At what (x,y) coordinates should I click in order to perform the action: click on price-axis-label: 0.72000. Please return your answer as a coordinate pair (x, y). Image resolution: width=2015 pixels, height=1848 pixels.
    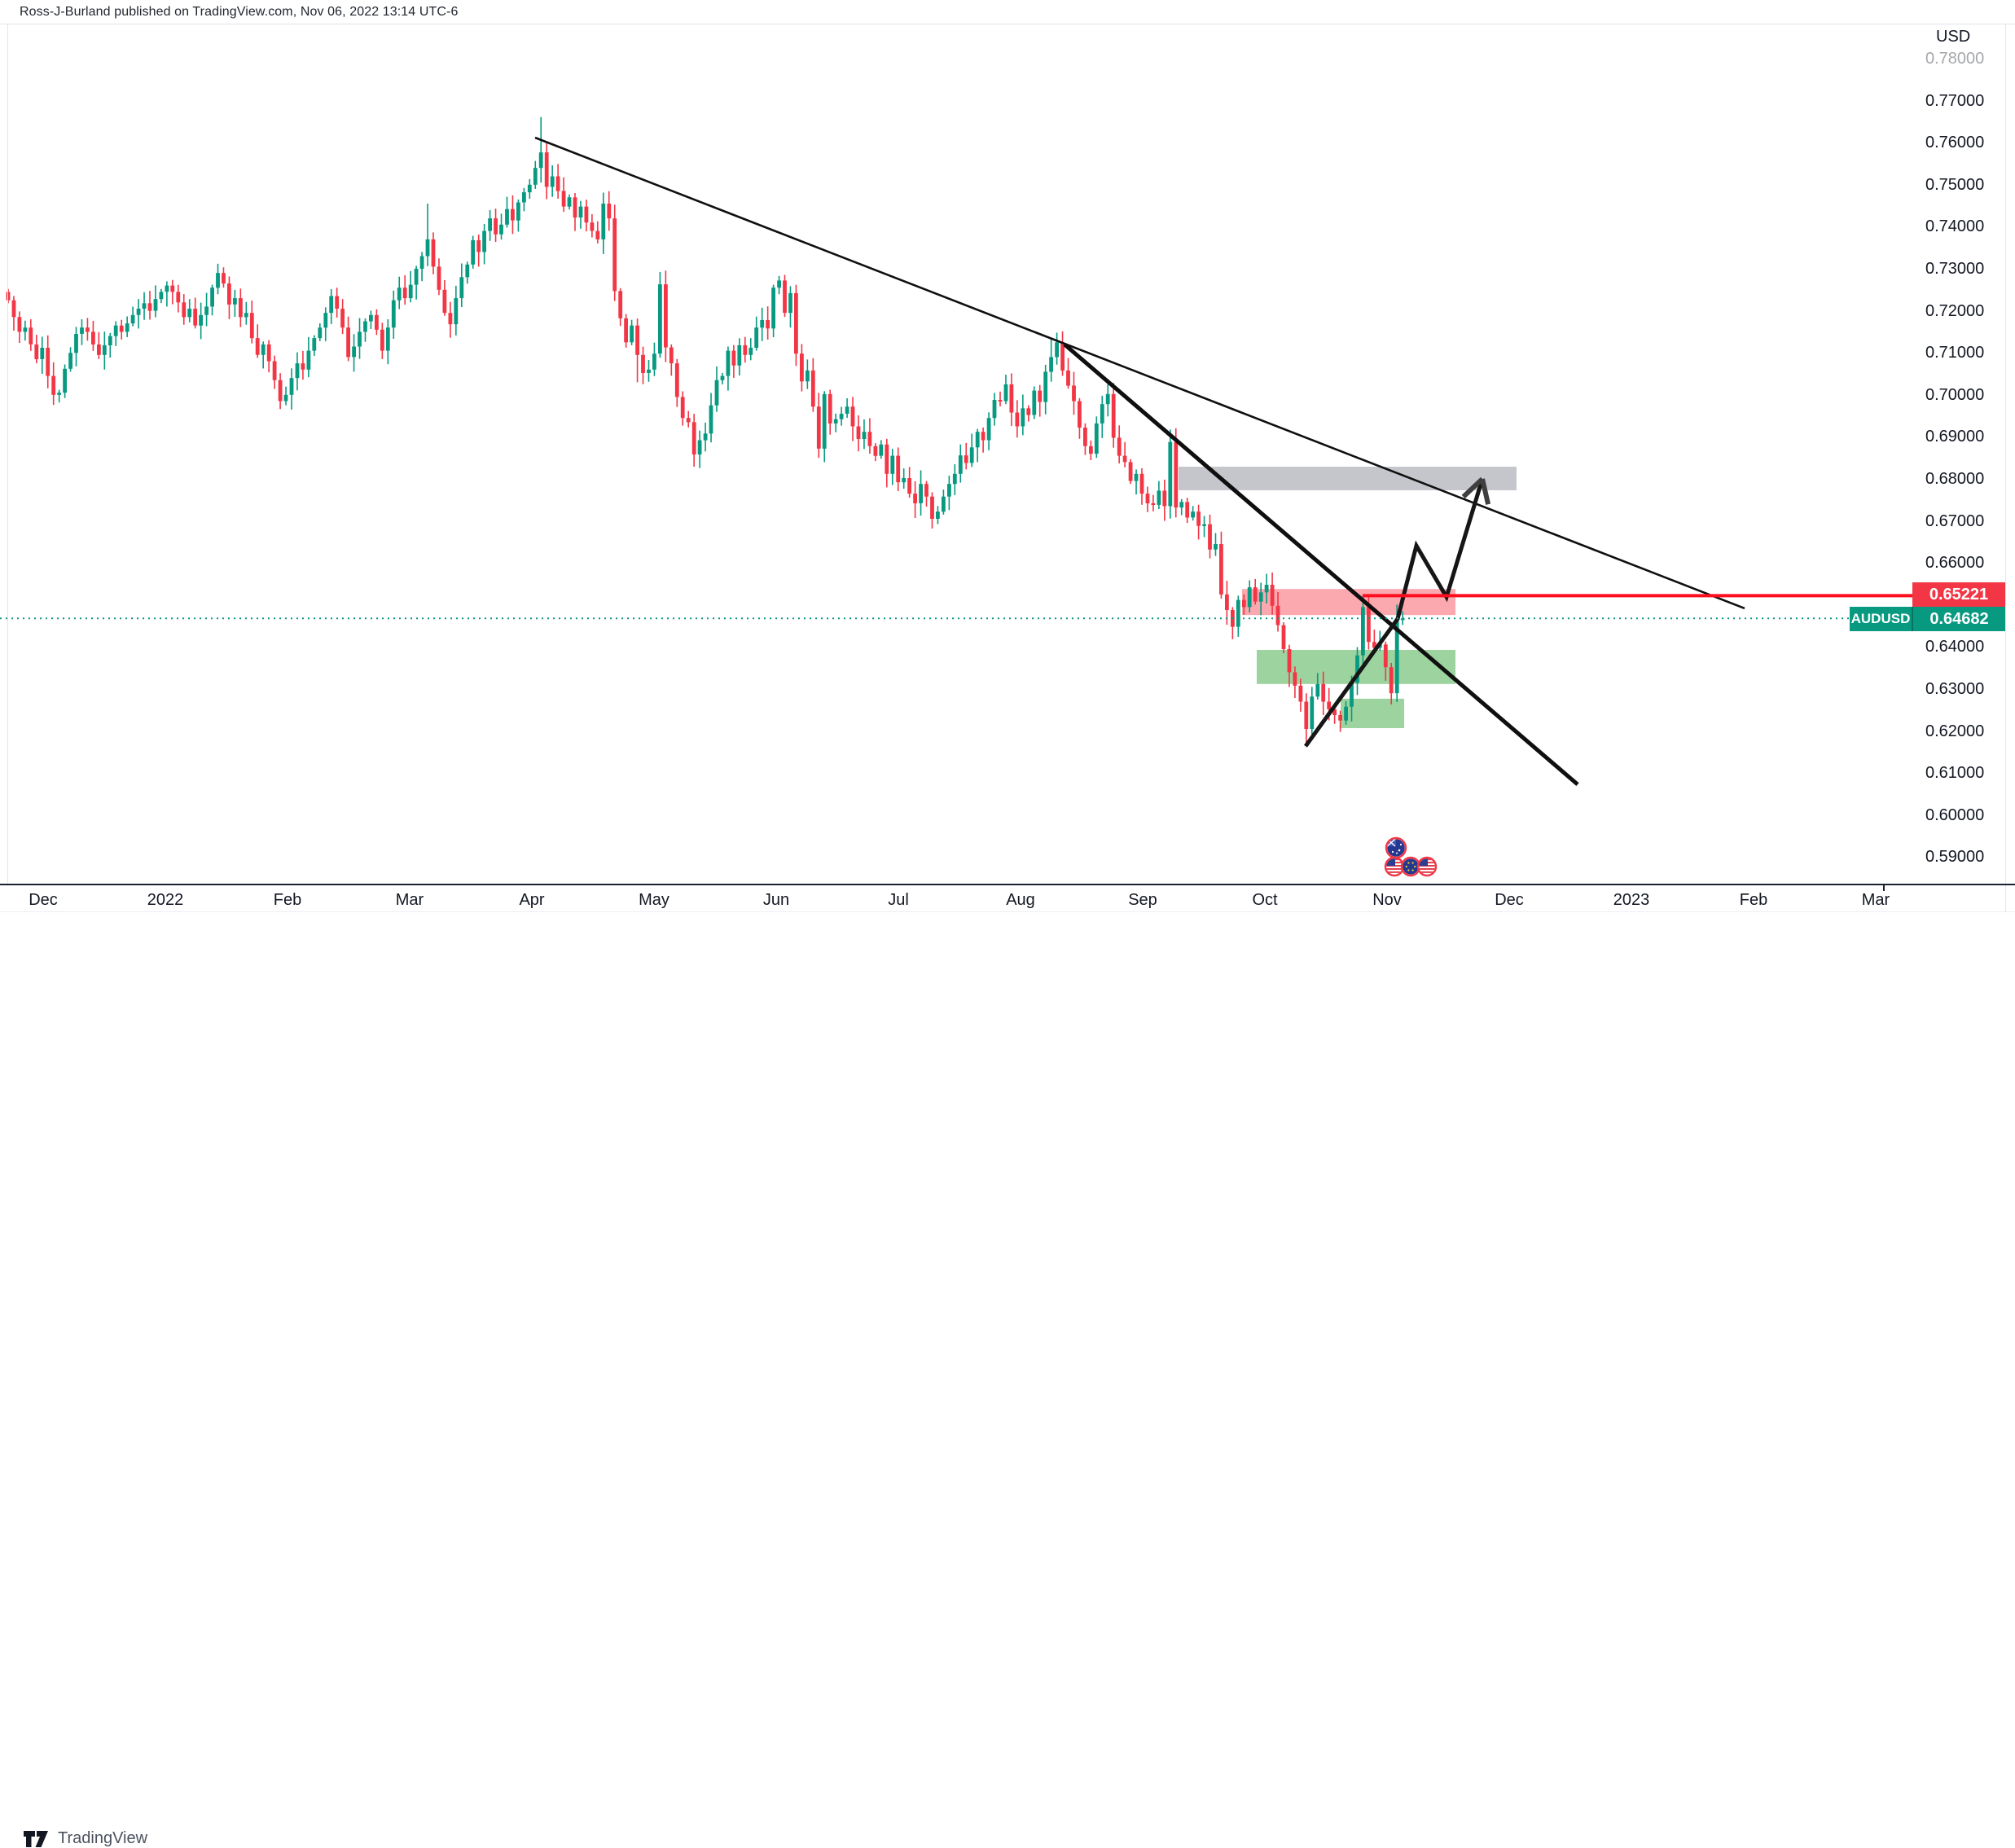
    Looking at the image, I should click on (1955, 310).